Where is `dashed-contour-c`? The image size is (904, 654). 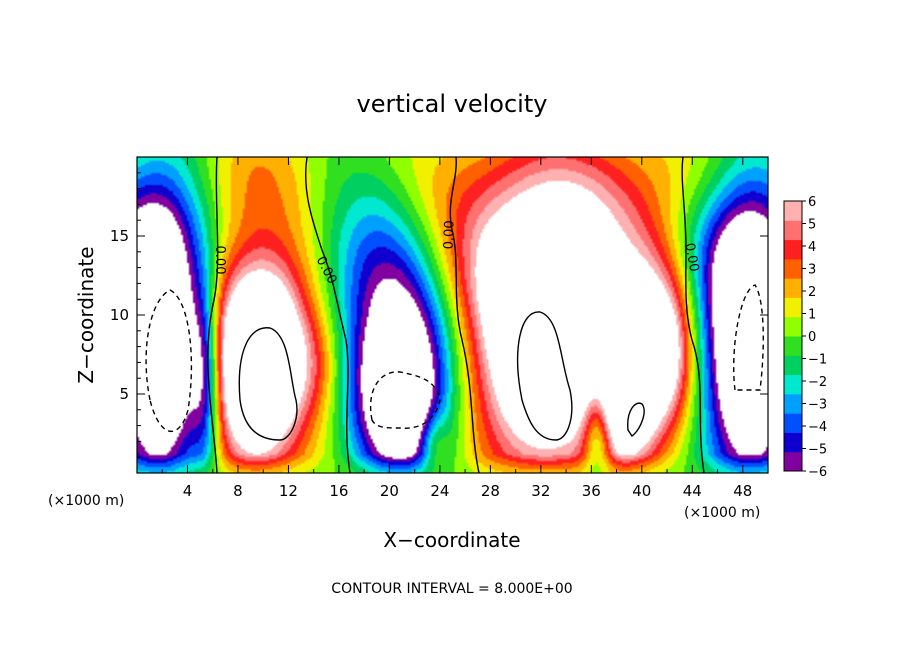 dashed-contour-c is located at coordinates (748, 337).